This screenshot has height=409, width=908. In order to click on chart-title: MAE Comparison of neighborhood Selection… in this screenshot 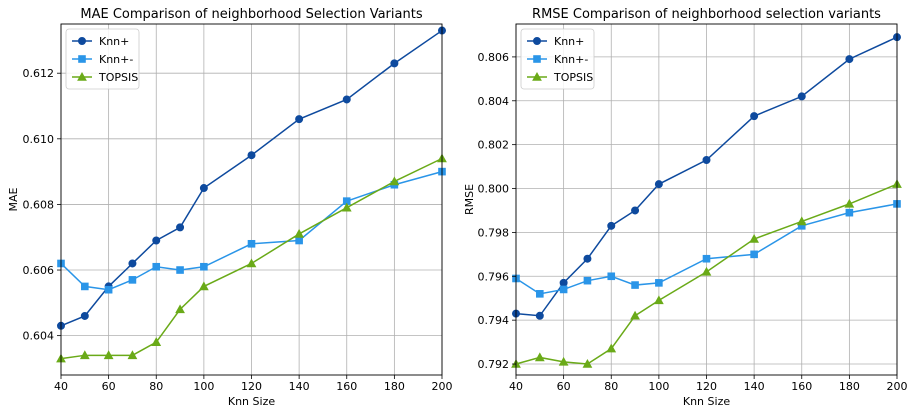, I will do `click(251, 14)`.